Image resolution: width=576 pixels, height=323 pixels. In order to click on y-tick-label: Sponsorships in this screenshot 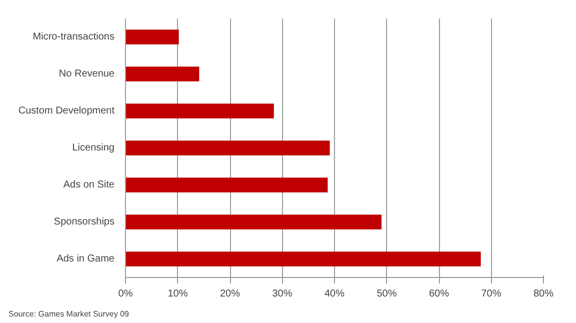, I will do `click(84, 222)`.